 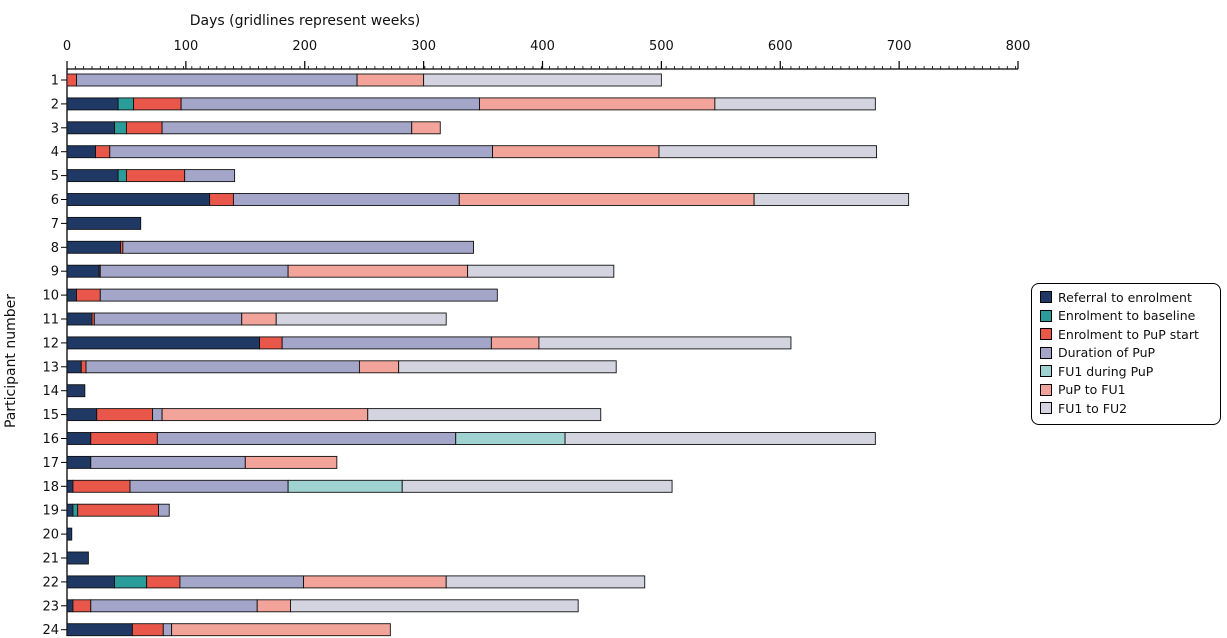 I want to click on y-tick-label: 11, so click(x=50, y=320).